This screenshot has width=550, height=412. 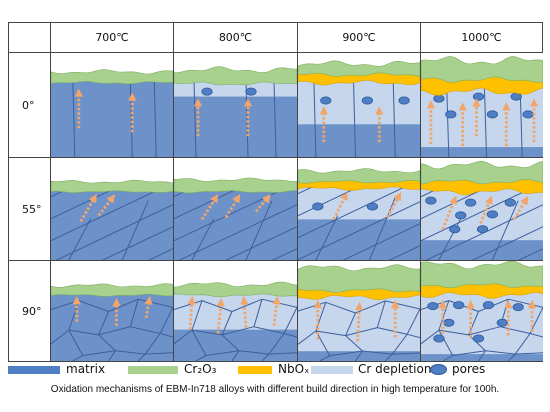 I want to click on row-label-55deg: 55°, so click(x=32, y=209).